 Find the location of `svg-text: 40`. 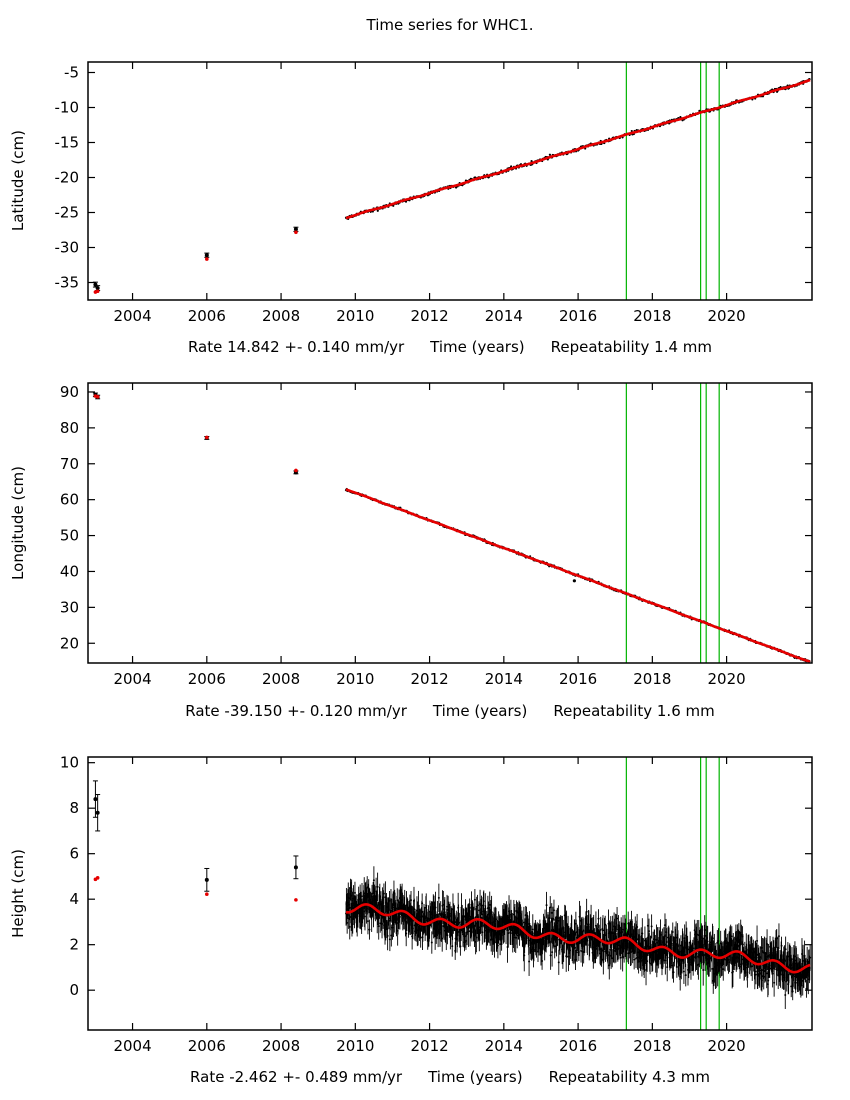

svg-text: 40 is located at coordinates (69, 571).